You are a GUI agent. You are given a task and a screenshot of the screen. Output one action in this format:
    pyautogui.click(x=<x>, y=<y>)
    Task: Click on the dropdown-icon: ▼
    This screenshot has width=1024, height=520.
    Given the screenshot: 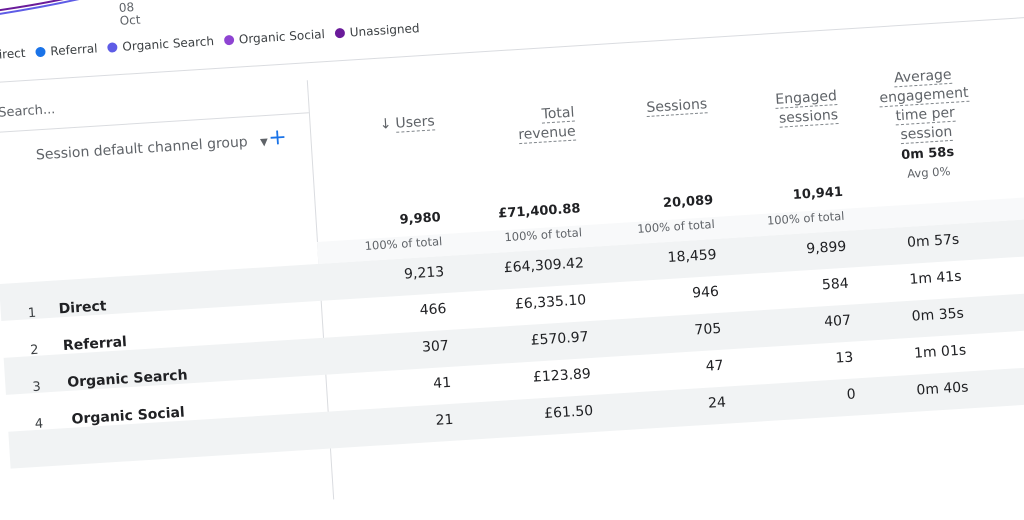 What is the action you would take?
    pyautogui.click(x=264, y=142)
    